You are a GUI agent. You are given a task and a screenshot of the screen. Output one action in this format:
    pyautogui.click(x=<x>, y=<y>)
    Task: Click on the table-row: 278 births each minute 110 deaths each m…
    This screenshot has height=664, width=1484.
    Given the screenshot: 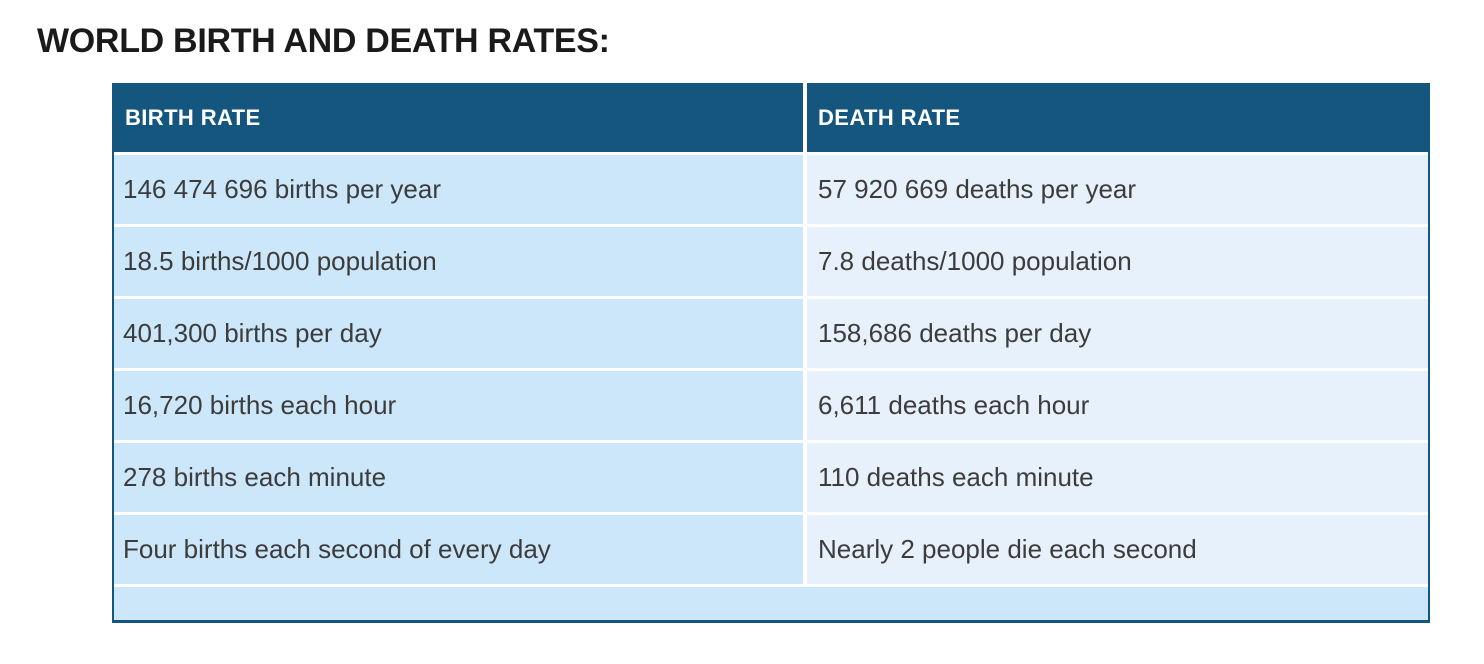 What is the action you would take?
    pyautogui.click(x=771, y=479)
    